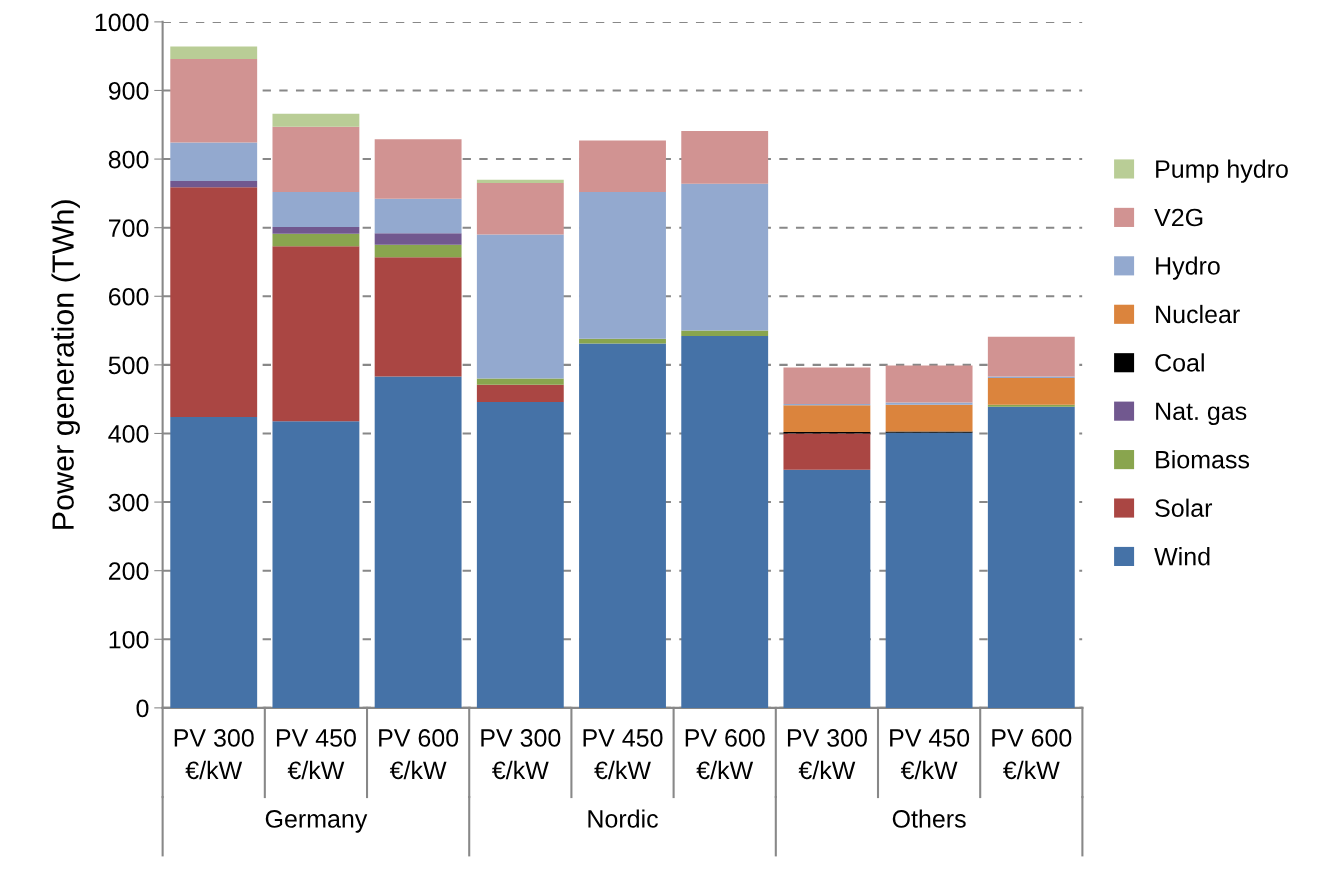  I want to click on text: Nordic, so click(623, 818).